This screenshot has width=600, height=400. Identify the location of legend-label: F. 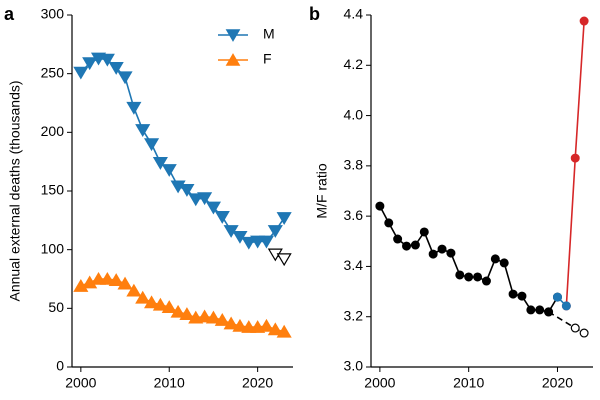
(267, 59).